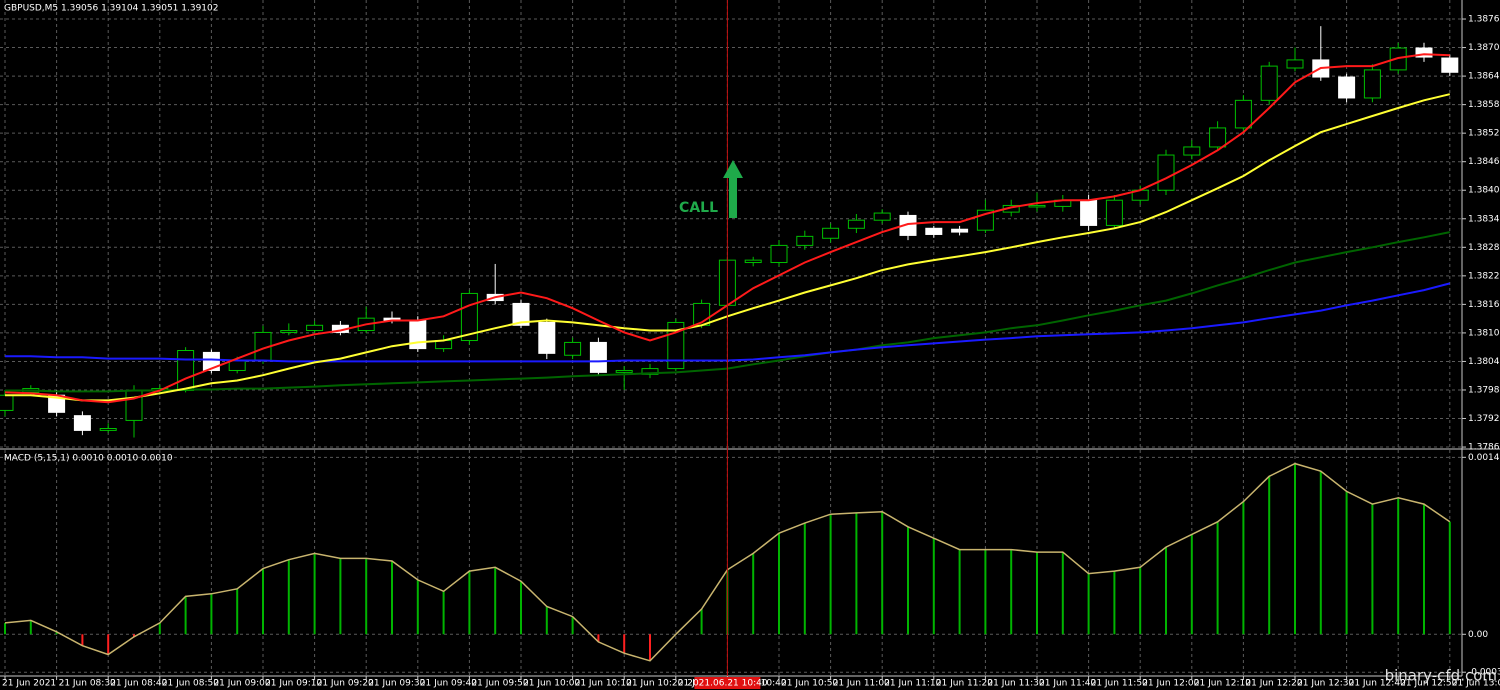  What do you see at coordinates (345, 684) in the screenshot?
I see `x-tick-label: 21 Jun 09:20` at bounding box center [345, 684].